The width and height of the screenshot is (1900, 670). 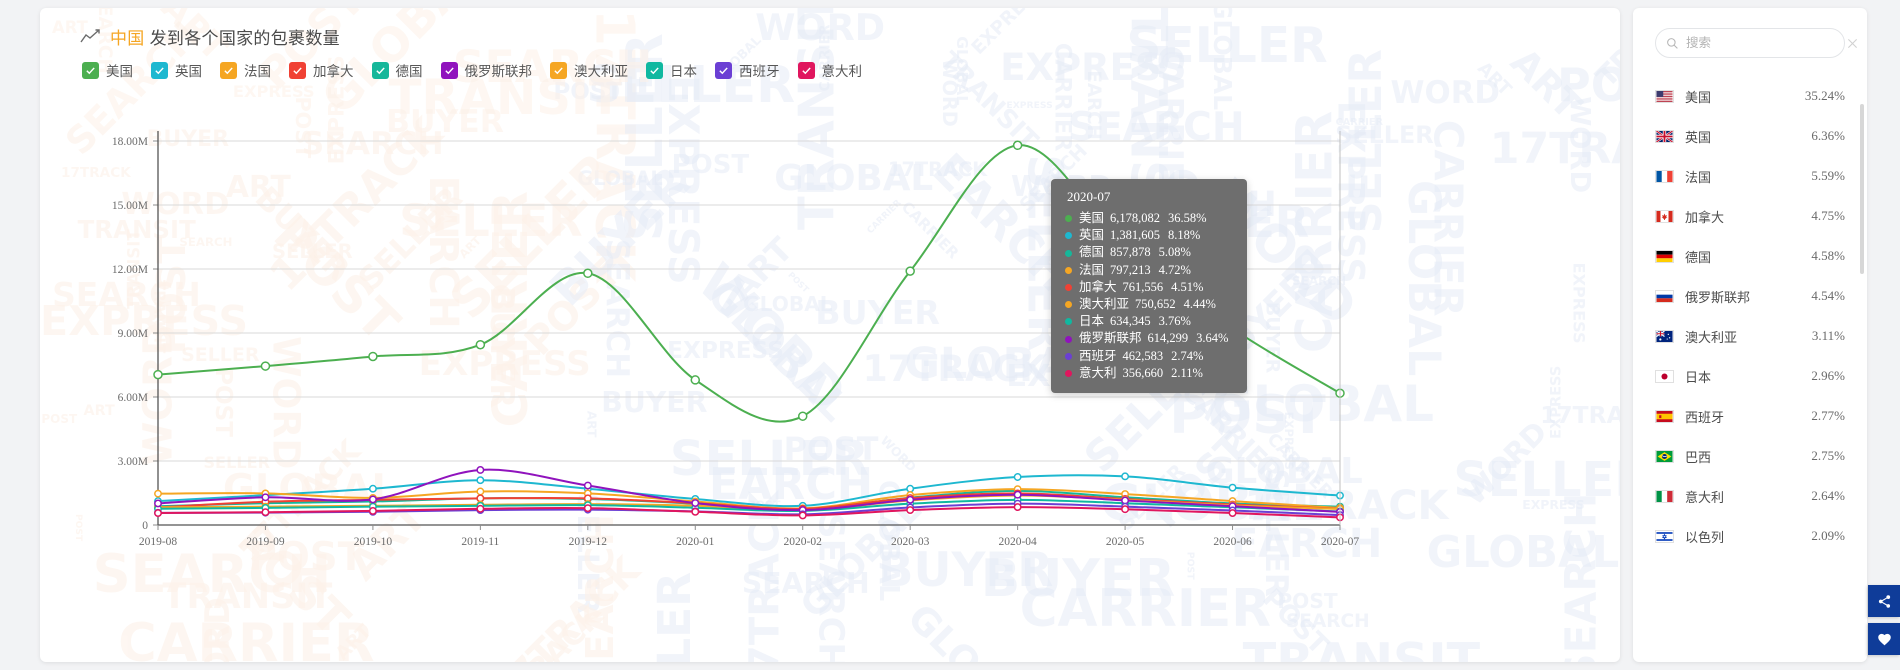 What do you see at coordinates (1884, 639) in the screenshot?
I see `favorite-button` at bounding box center [1884, 639].